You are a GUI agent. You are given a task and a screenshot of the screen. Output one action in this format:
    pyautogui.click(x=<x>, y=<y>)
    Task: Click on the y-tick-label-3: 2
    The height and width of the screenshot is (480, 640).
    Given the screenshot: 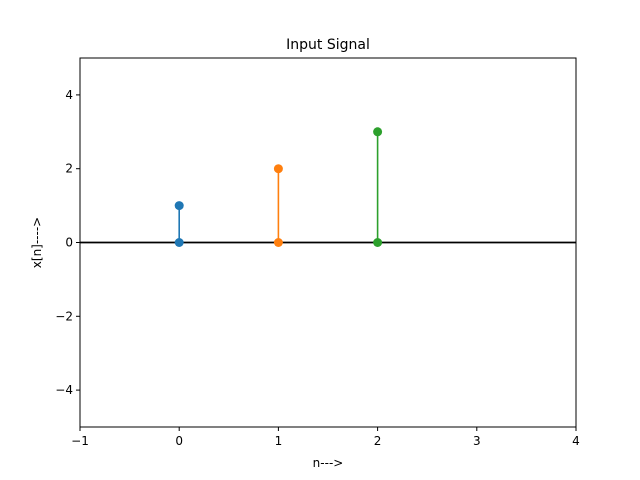 What is the action you would take?
    pyautogui.click(x=69, y=169)
    